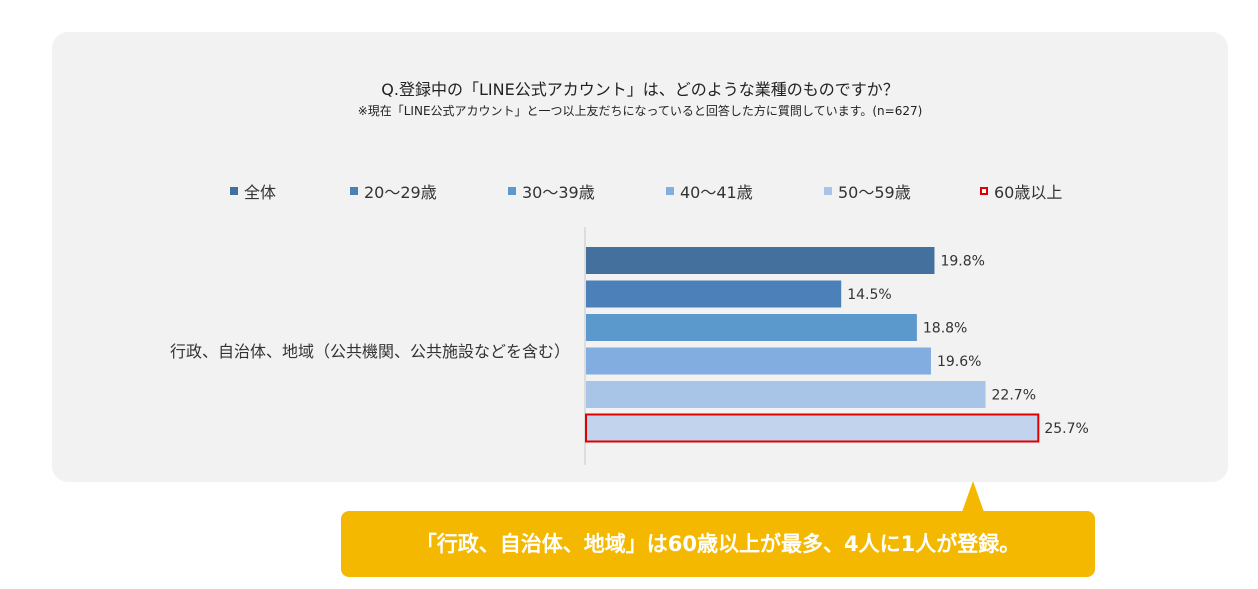 The image size is (1258, 589). Describe the element at coordinates (1028, 192) in the screenshot. I see `legend-label: 60歳以上` at that location.